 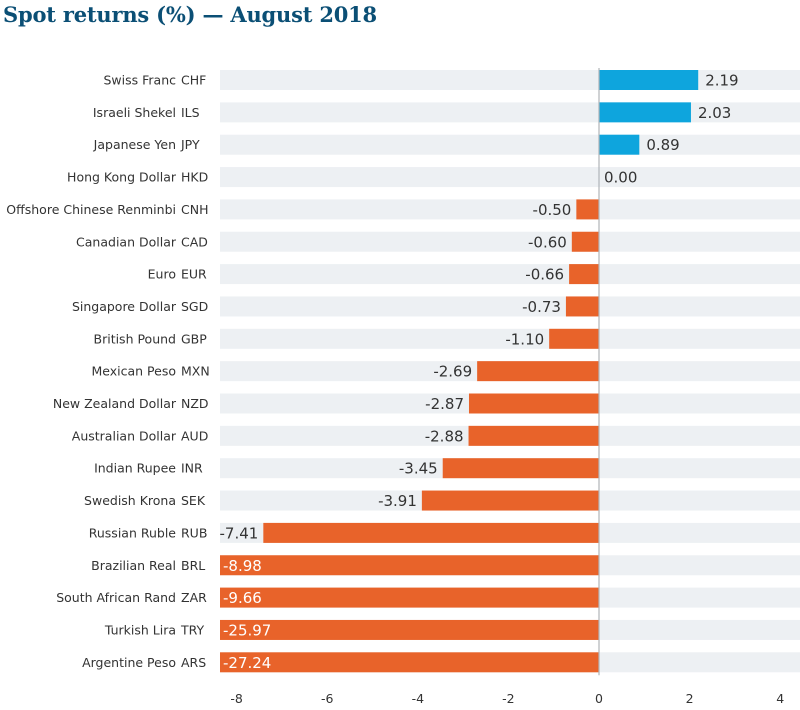 I want to click on bar-aud, so click(x=533, y=435).